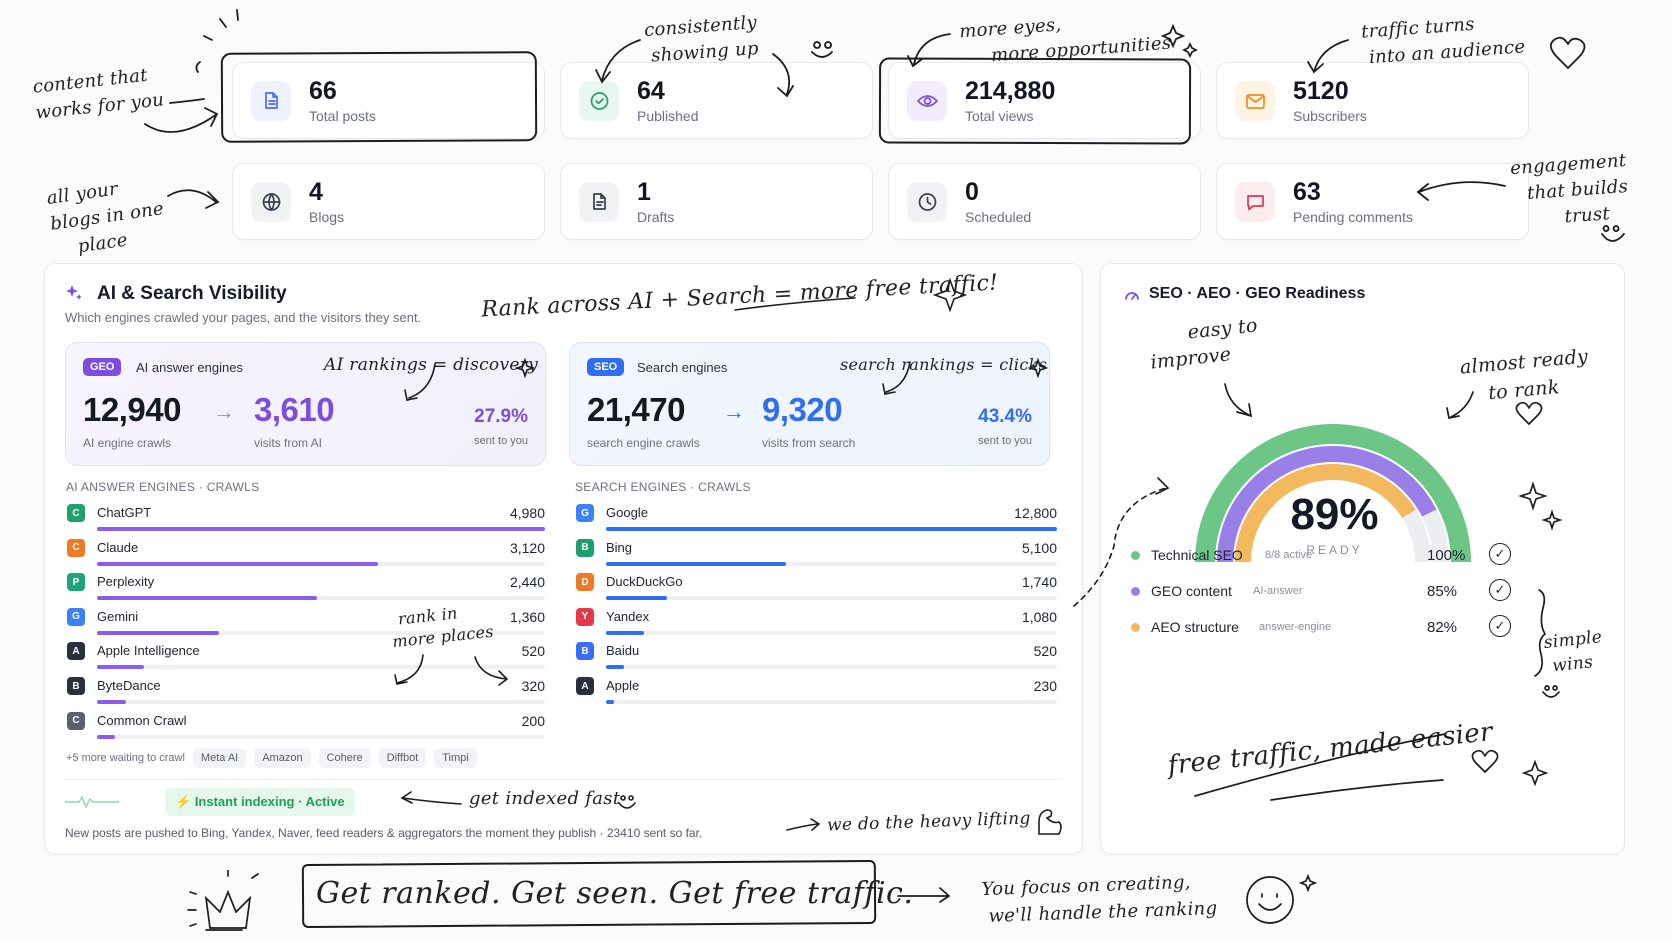  Describe the element at coordinates (1044, 100) in the screenshot. I see `stat-card-total-views: 214,880 Total views` at that location.